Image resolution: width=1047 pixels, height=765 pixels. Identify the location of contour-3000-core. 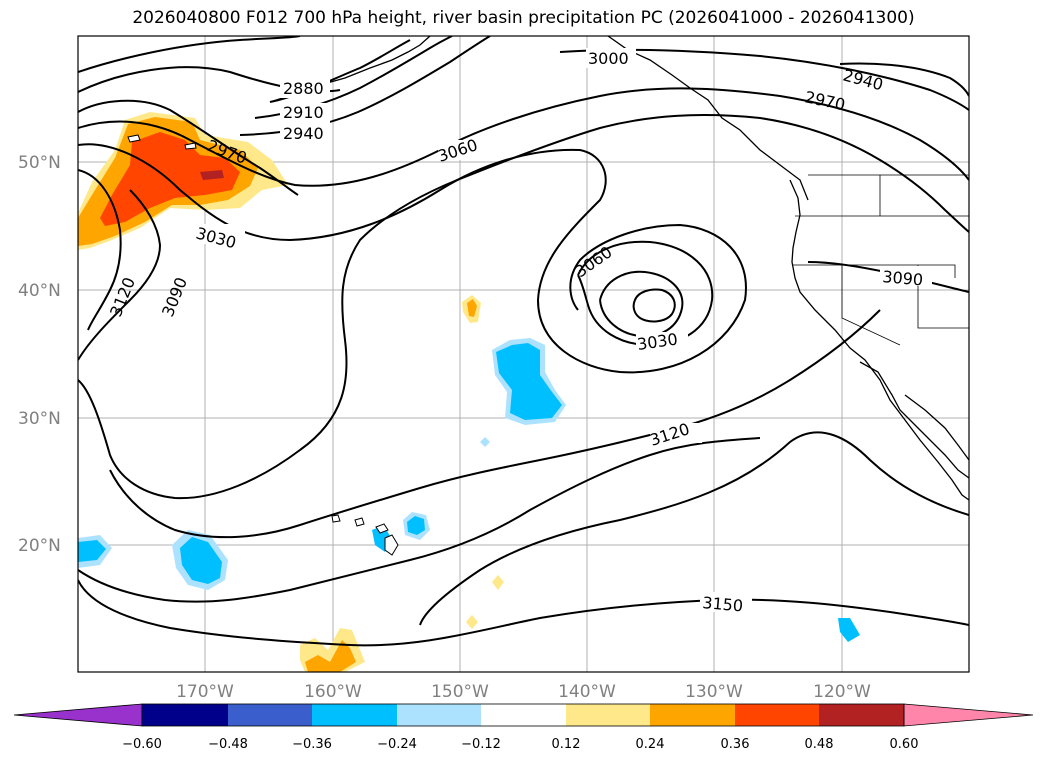
(654, 305).